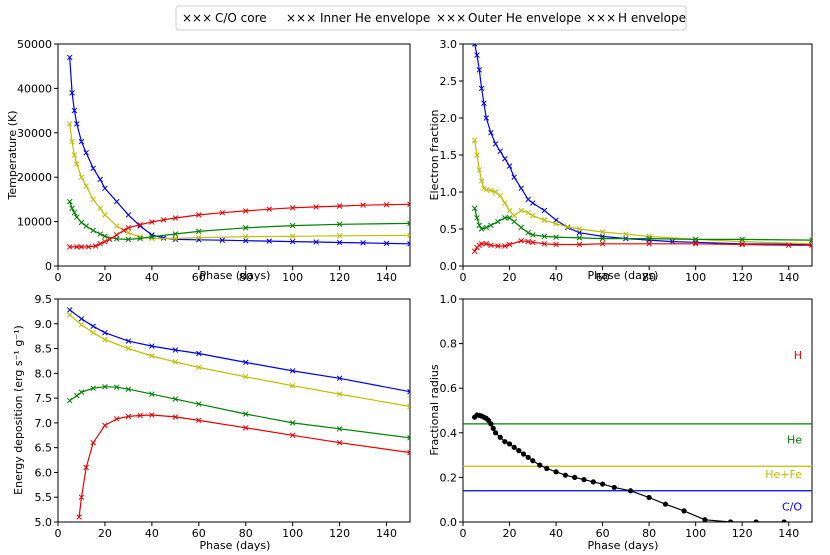 The image size is (830, 555). What do you see at coordinates (12, 156) in the screenshot?
I see `y-axis-label: Temperature (K)` at bounding box center [12, 156].